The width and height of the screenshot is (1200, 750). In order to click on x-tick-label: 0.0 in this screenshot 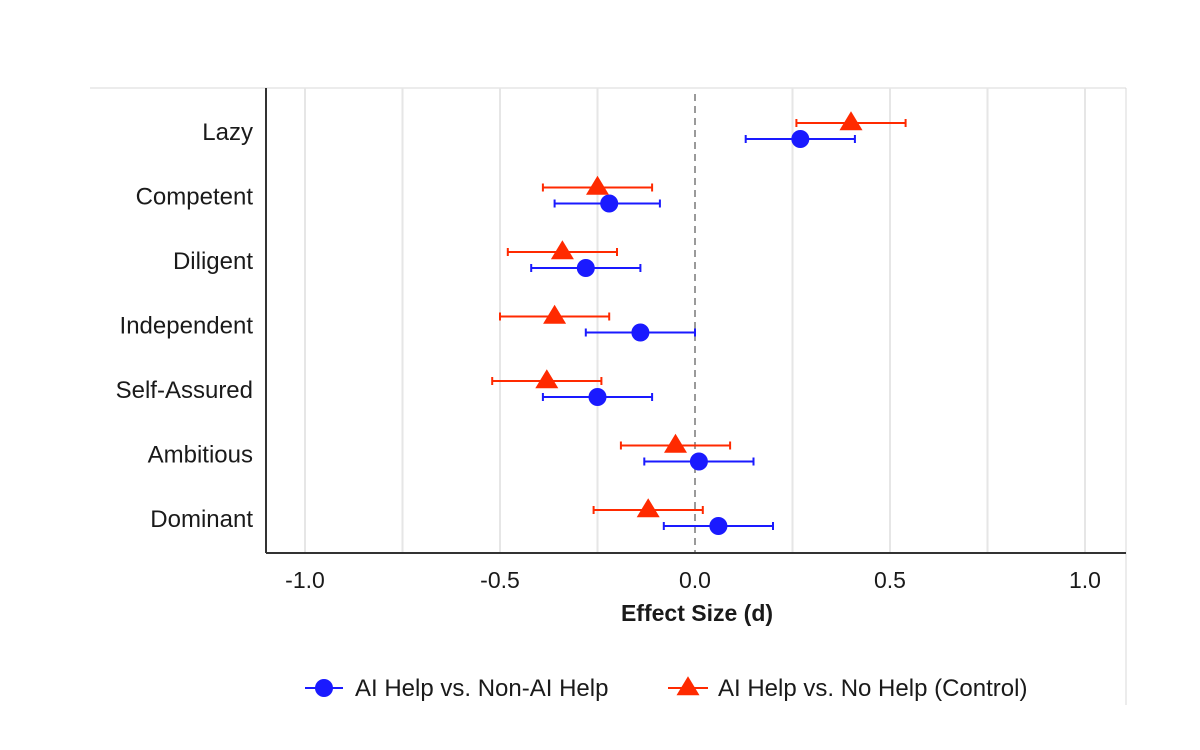, I will do `click(695, 580)`.